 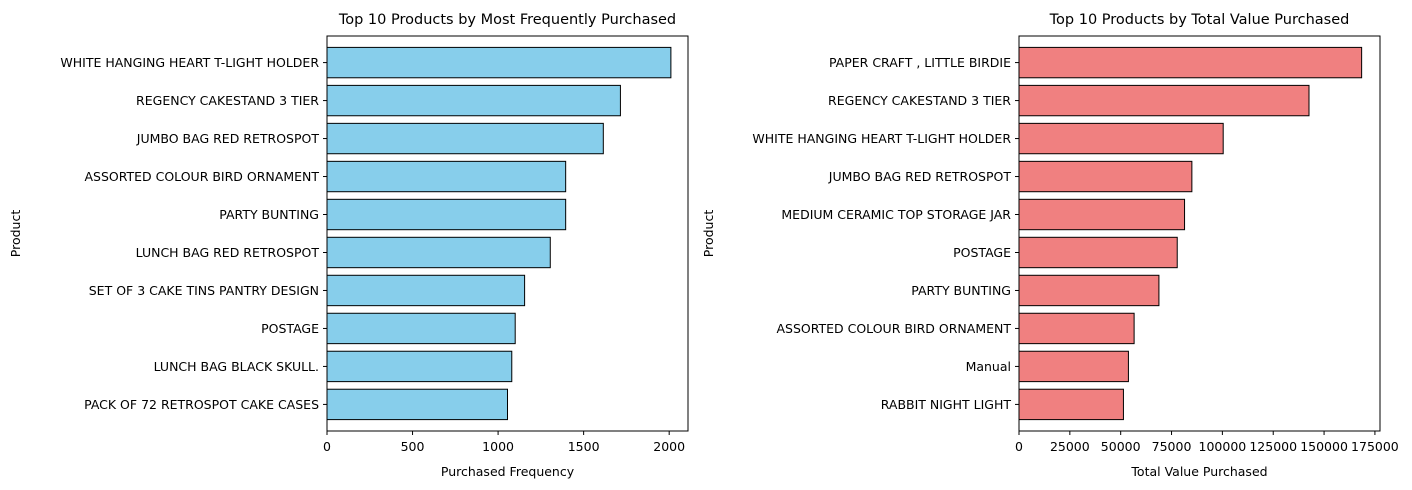 I want to click on x-tick-label: 125000, so click(x=1273, y=446).